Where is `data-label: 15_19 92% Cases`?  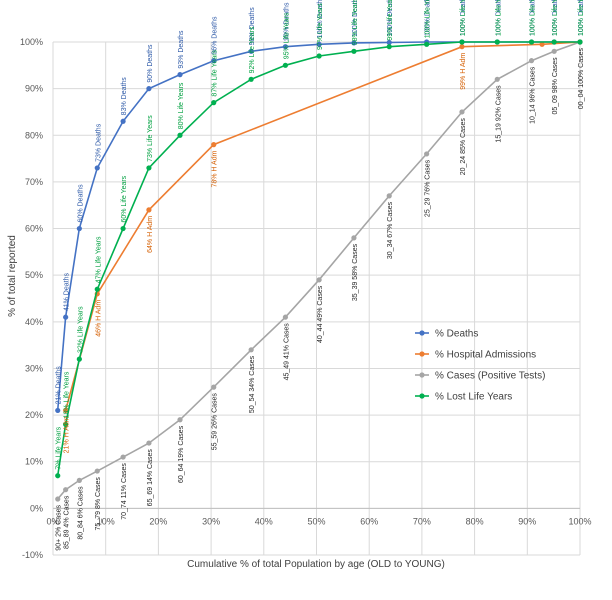
data-label: 15_19 92% Cases is located at coordinates (498, 114).